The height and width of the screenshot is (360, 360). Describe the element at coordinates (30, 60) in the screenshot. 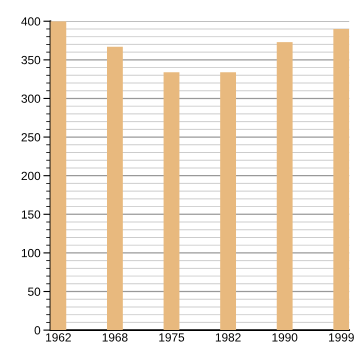

I see `y-tick-label: 350` at that location.